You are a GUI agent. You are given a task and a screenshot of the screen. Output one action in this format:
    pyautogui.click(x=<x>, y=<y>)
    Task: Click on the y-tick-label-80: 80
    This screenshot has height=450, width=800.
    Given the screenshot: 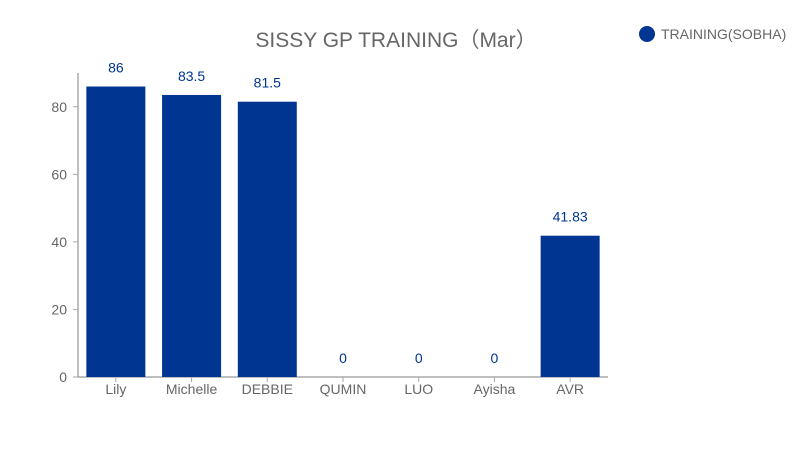 What is the action you would take?
    pyautogui.click(x=59, y=107)
    